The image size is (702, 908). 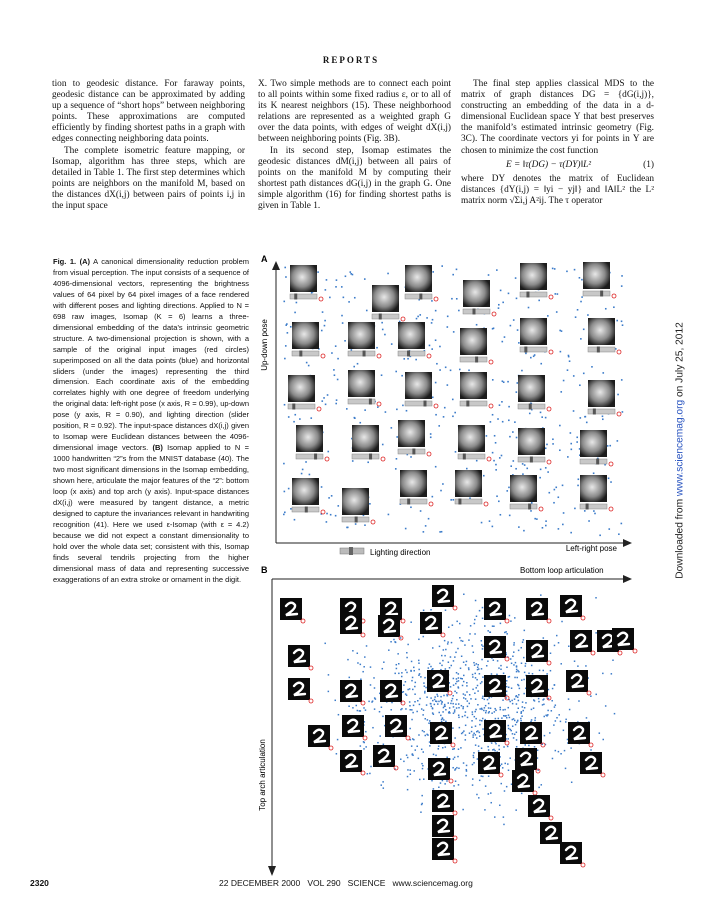 I want to click on panel-label: B, so click(x=264, y=570).